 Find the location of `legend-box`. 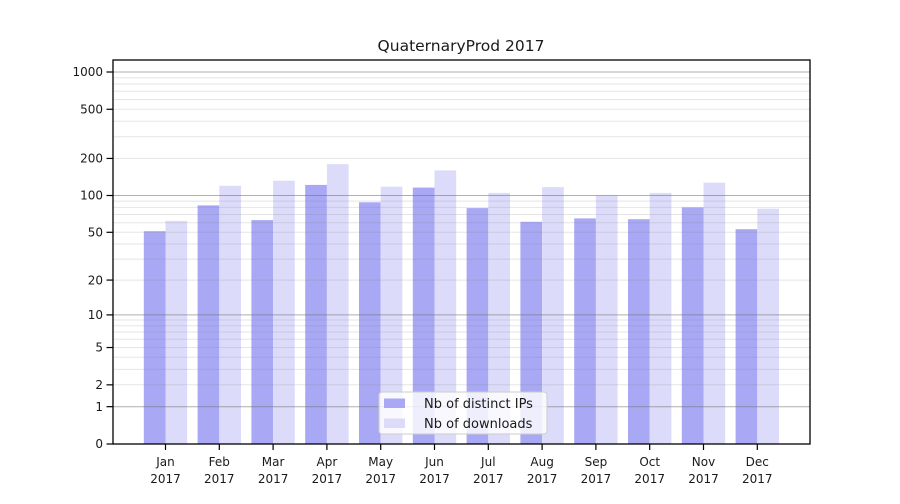

legend-box is located at coordinates (463, 413).